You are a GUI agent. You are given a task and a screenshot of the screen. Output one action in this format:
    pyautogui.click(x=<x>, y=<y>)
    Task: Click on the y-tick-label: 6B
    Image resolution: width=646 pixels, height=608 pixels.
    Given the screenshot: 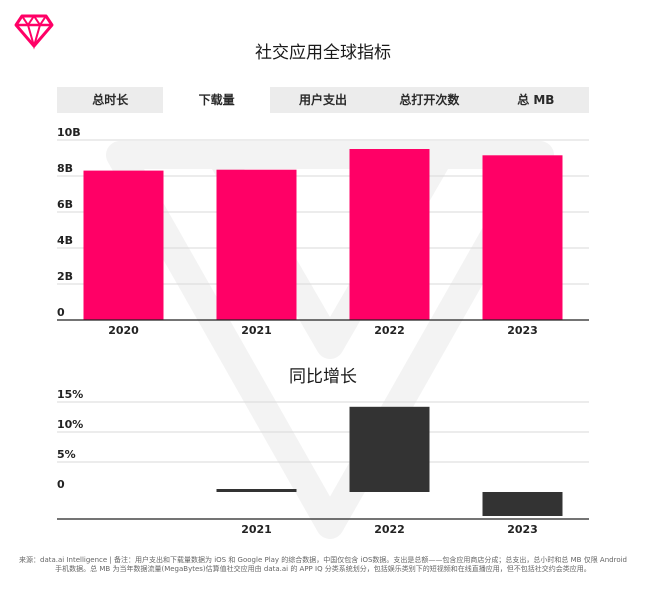 What is the action you would take?
    pyautogui.click(x=65, y=204)
    